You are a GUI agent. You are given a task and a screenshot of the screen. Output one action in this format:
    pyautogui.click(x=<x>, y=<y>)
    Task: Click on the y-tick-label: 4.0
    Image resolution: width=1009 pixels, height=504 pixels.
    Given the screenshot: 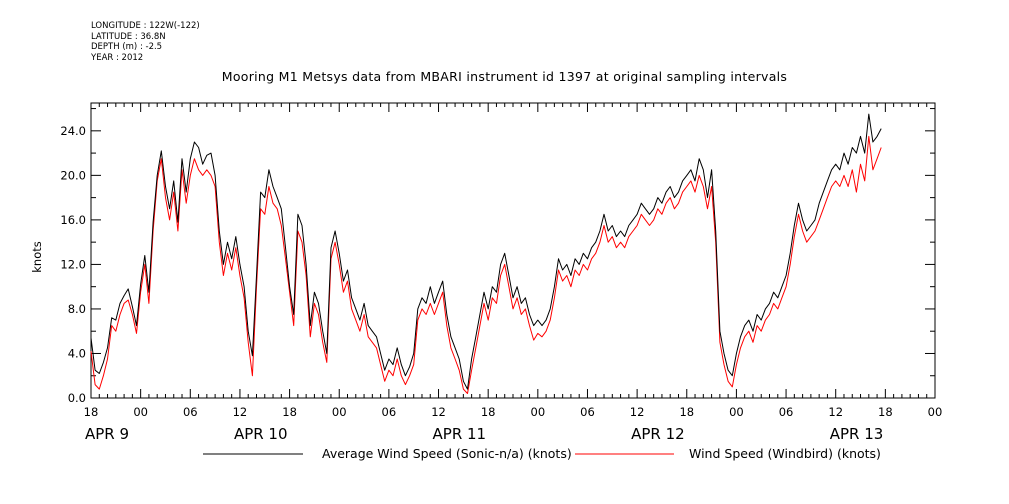 What is the action you would take?
    pyautogui.click(x=77, y=353)
    